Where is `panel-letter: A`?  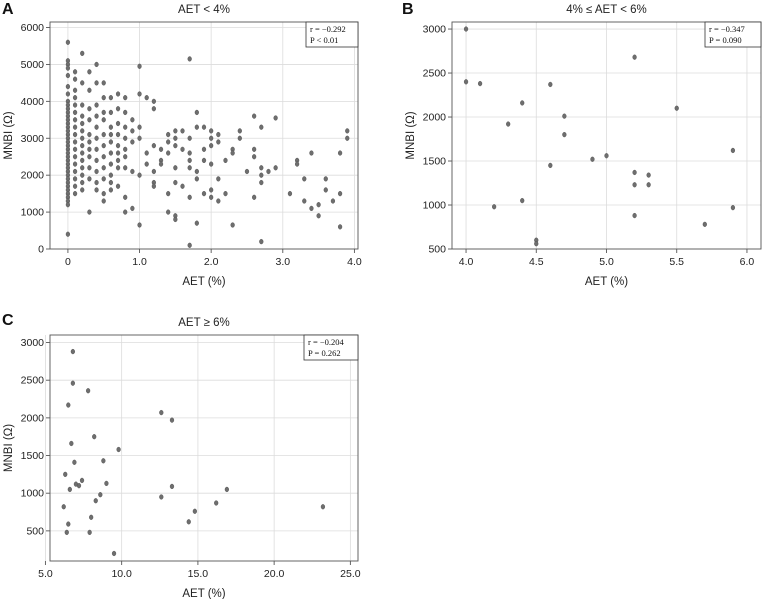 panel-letter: A is located at coordinates (8, 9).